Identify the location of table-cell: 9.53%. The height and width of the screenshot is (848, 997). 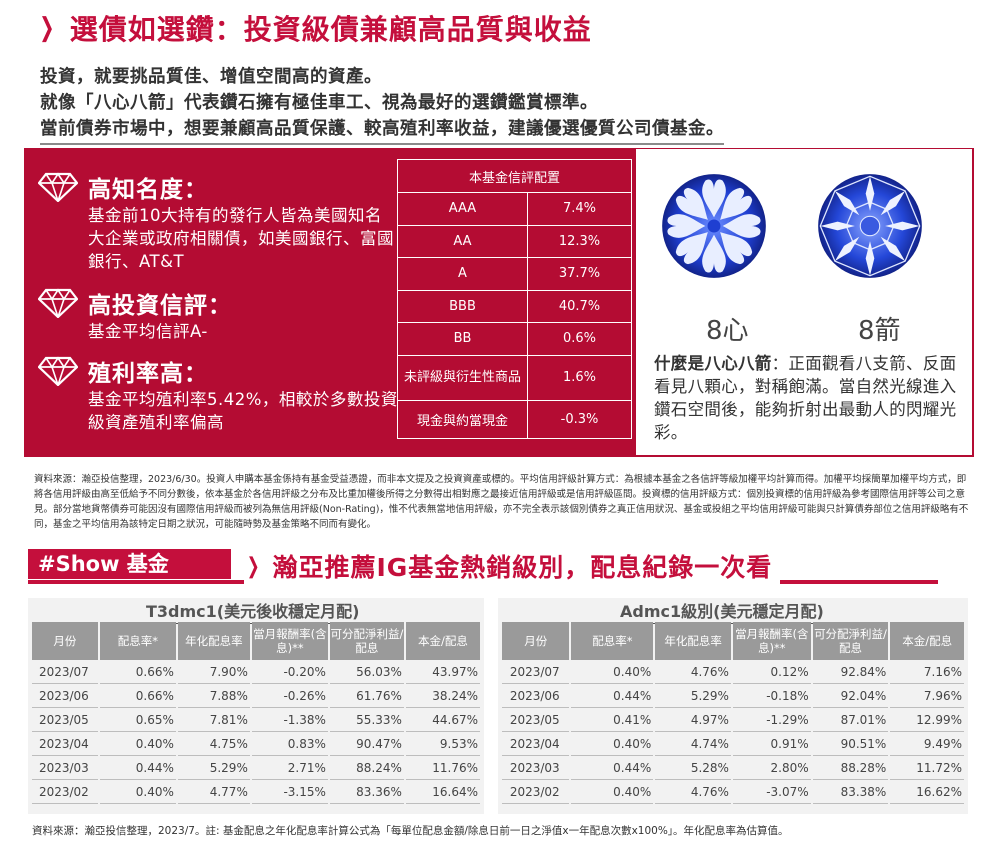
(442, 744).